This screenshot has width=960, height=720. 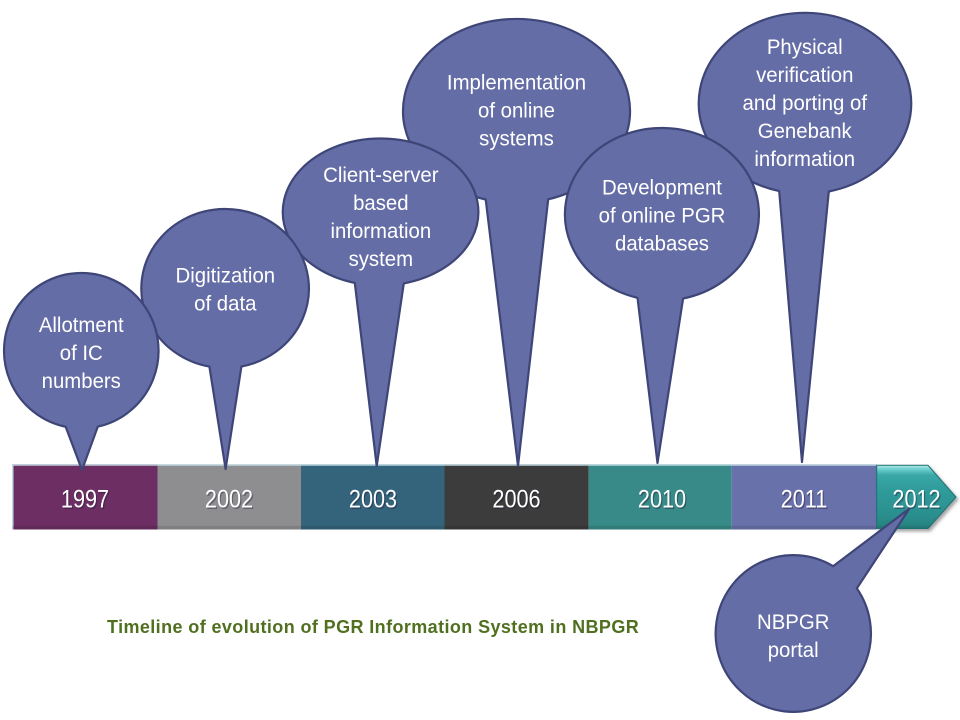 What do you see at coordinates (793, 650) in the screenshot?
I see `svg-text: portal` at bounding box center [793, 650].